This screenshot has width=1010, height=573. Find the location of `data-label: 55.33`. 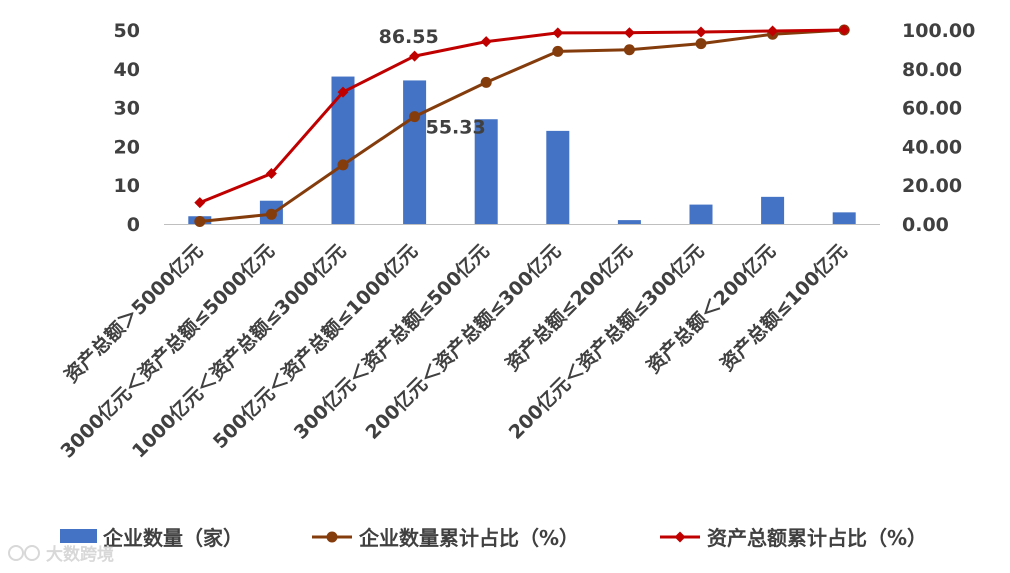

data-label: 55.33 is located at coordinates (456, 128).